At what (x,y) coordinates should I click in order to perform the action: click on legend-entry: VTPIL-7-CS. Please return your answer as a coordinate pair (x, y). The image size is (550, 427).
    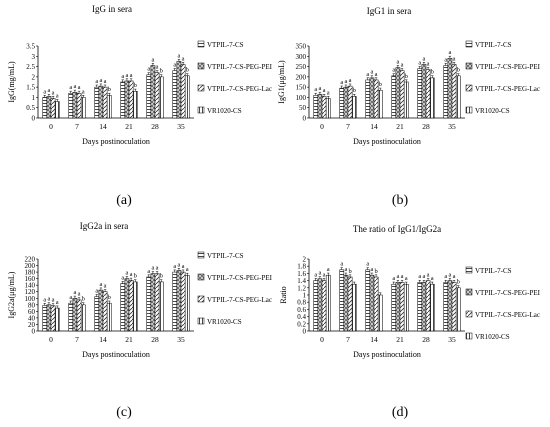
    Looking at the image, I should click on (225, 45).